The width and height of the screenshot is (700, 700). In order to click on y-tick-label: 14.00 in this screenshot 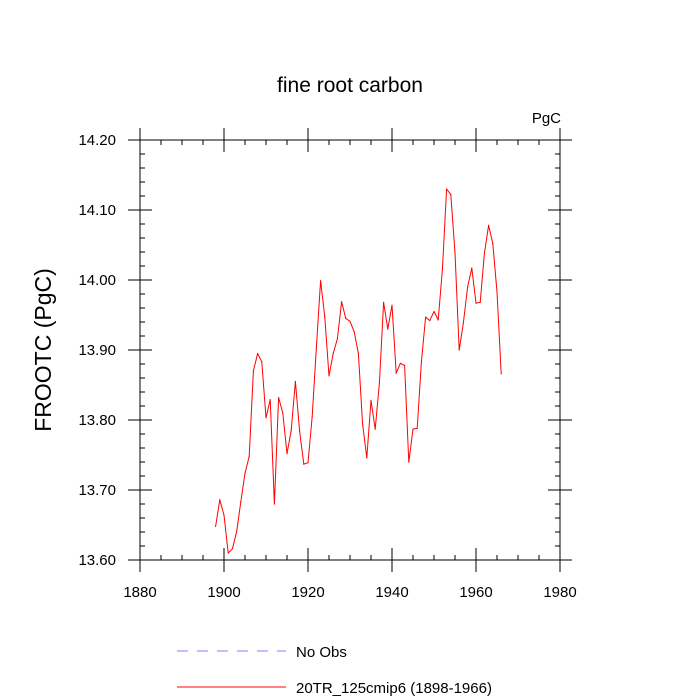, I will do `click(97, 280)`.